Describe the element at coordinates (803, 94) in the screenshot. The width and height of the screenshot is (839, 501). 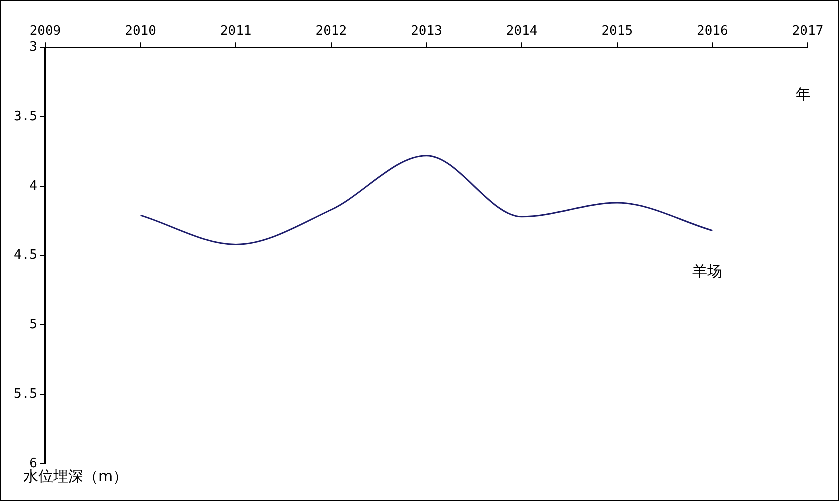
I see `x-axis-title: 年` at that location.